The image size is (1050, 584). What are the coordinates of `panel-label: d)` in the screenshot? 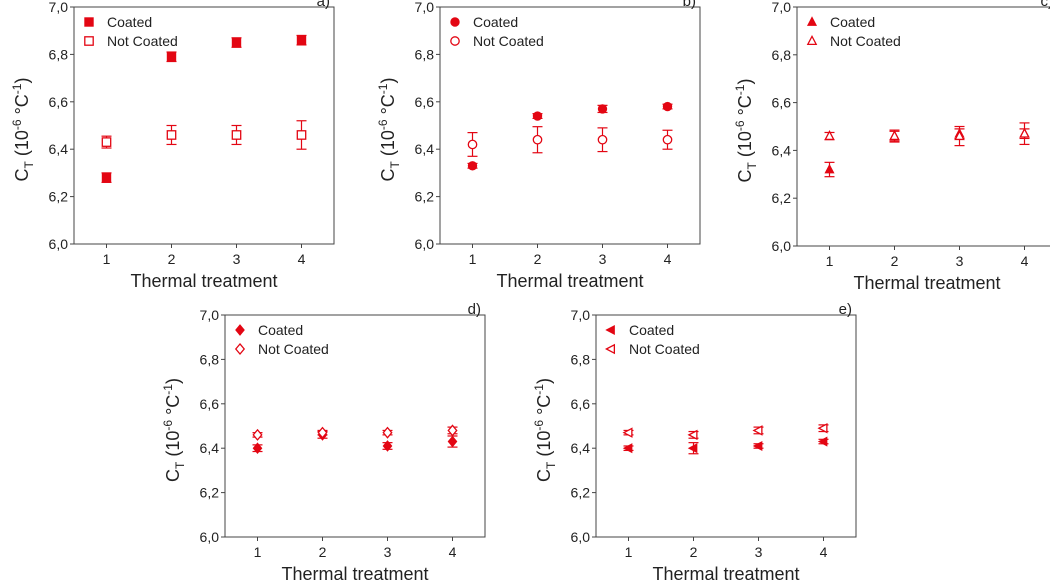 It's located at (474, 309).